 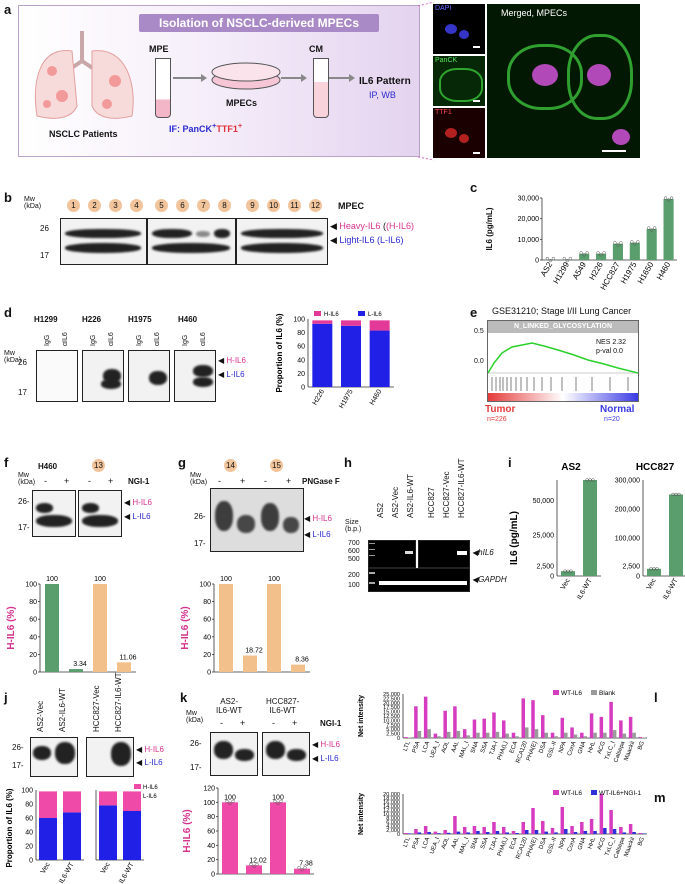 I want to click on d-lane: αIL6, so click(x=157, y=339).